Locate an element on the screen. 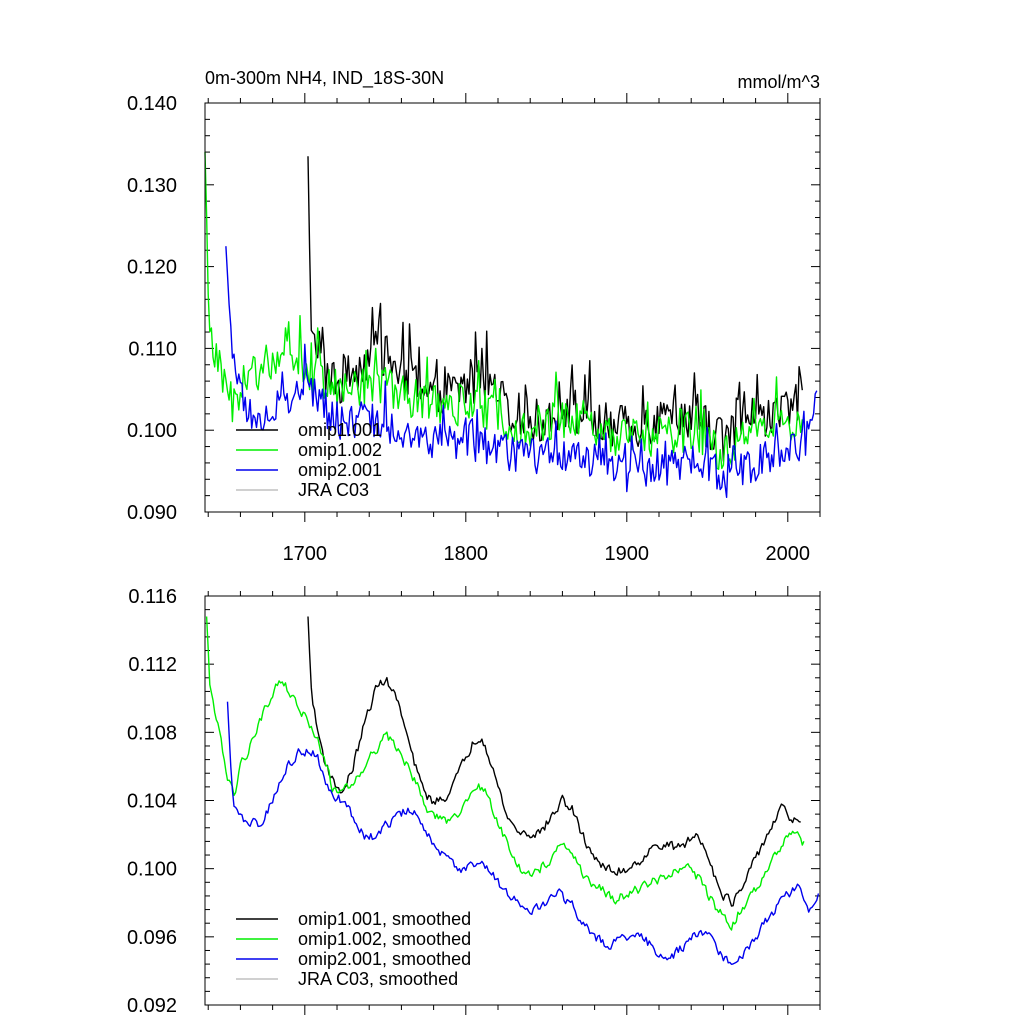 This screenshot has height=1029, width=1024. y-tick-label: 0.116 is located at coordinates (152, 597).